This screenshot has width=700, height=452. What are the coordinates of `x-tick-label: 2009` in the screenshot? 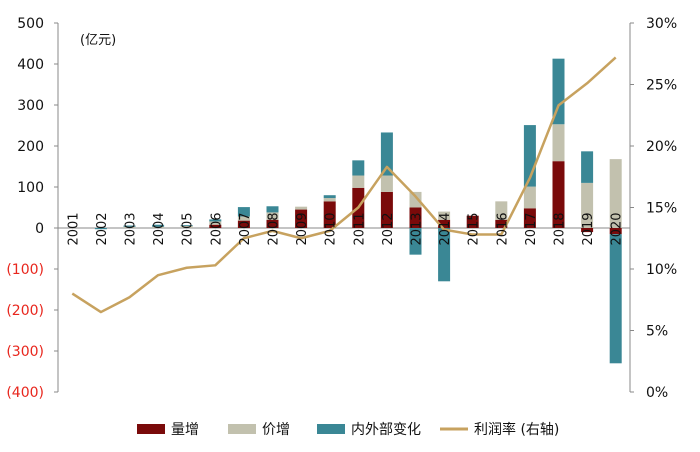 It's located at (302, 228).